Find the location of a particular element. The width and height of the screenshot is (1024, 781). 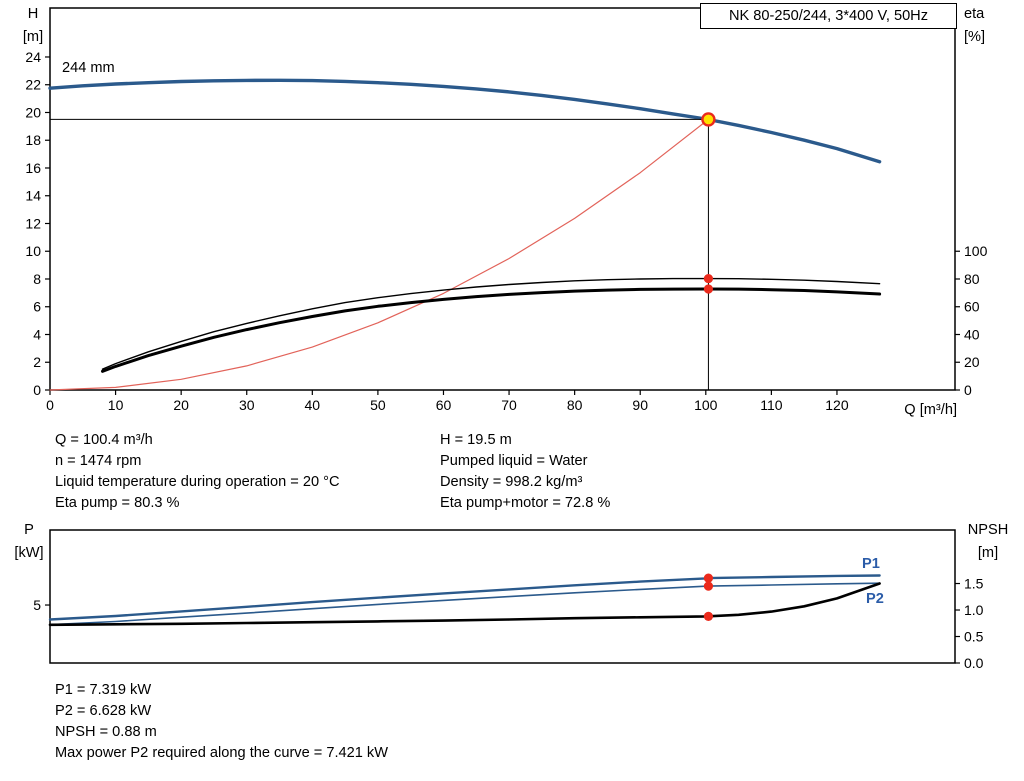

eta-axis-label: eta is located at coordinates (974, 14).